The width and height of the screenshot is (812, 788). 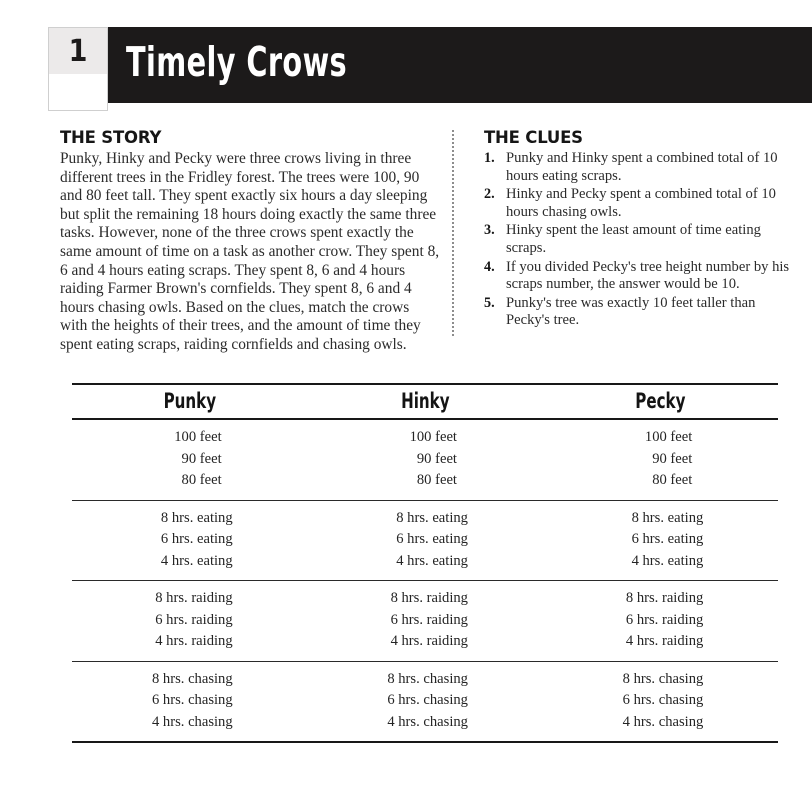 I want to click on column-divider, so click(x=453, y=233).